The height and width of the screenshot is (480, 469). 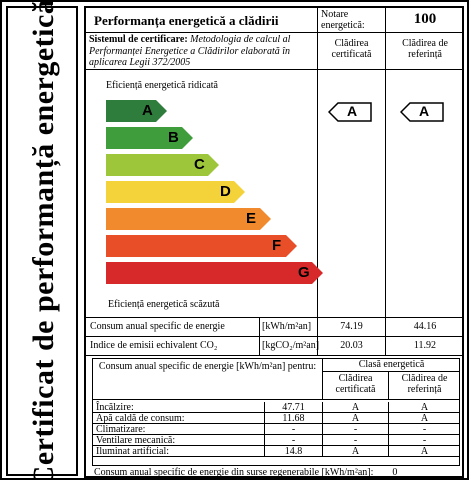 I want to click on item-value: 47.71, so click(x=294, y=407).